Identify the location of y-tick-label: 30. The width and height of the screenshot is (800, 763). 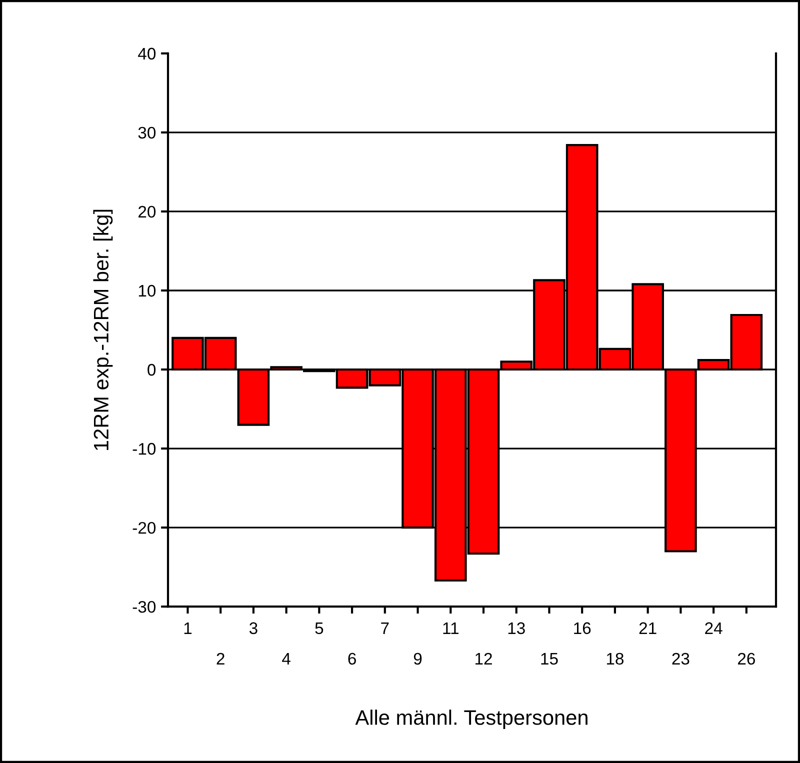
(147, 132).